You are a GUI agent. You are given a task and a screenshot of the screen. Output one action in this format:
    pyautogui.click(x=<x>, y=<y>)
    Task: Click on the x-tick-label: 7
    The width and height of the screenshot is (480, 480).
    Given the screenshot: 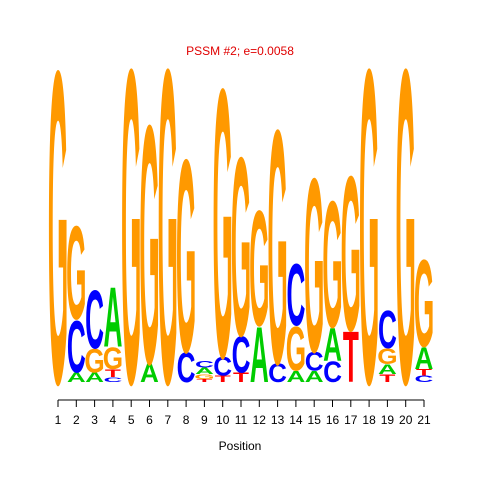 What is the action you would take?
    pyautogui.click(x=167, y=420)
    